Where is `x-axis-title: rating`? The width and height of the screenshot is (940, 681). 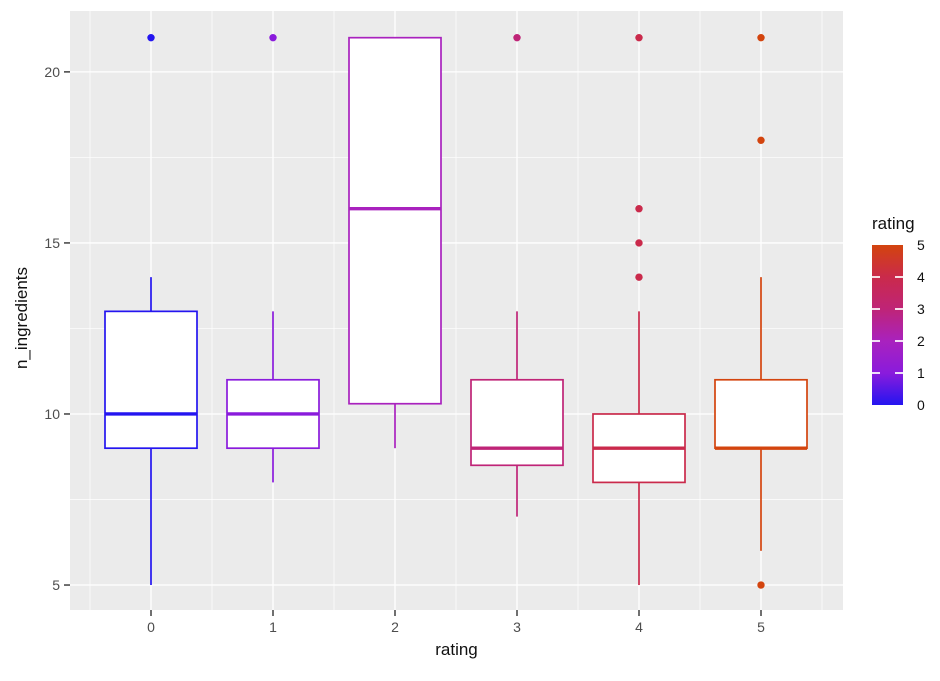 x-axis-title: rating is located at coordinates (456, 649).